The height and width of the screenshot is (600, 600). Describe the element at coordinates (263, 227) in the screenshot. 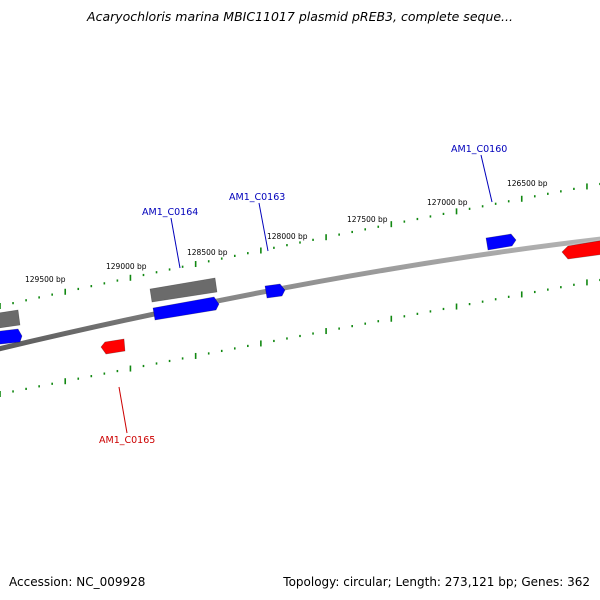

I see `leader-AM1_C0163` at that location.